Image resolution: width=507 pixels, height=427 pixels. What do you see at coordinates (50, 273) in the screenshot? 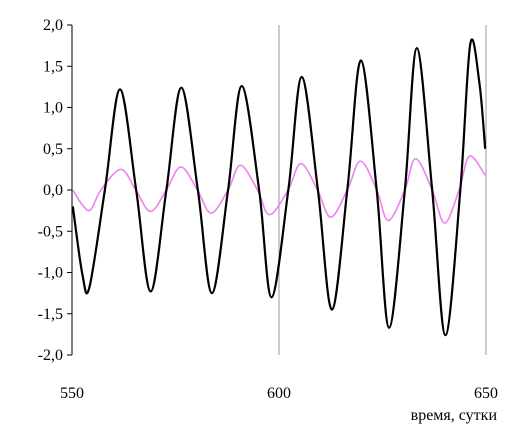
I see `y-tick-label: -1,0` at bounding box center [50, 273].